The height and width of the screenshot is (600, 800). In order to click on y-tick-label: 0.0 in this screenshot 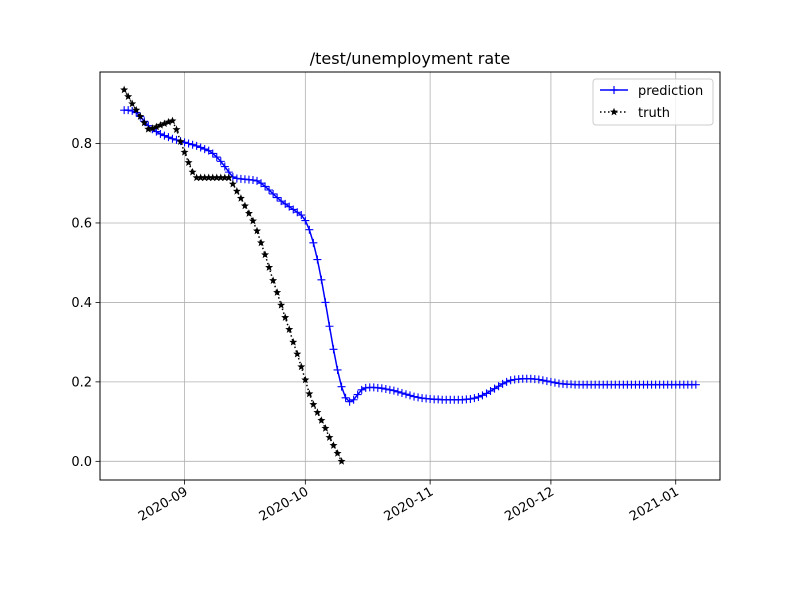, I will do `click(81, 462)`.